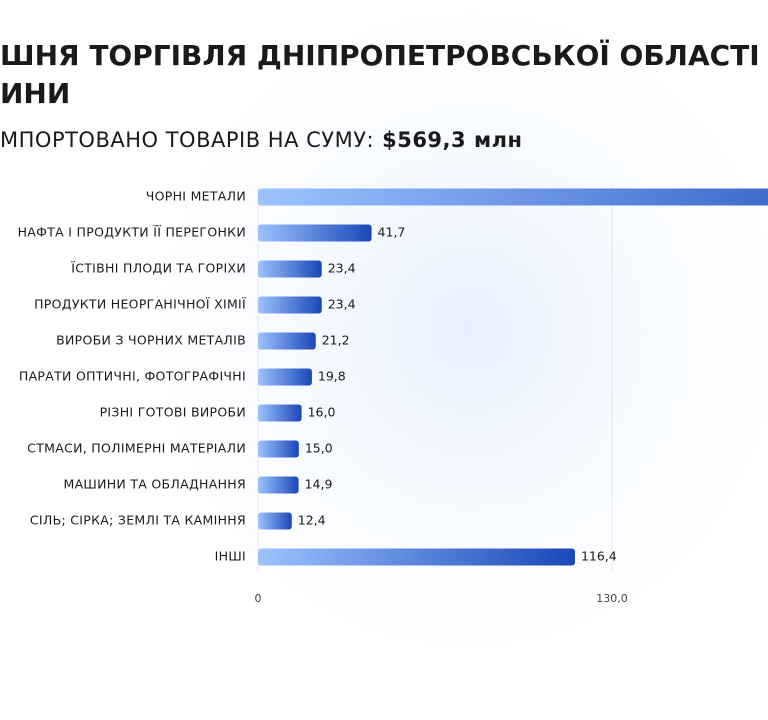  Describe the element at coordinates (136, 448) in the screenshot. I see `category-label: СТМАСИ, ПОЛІМЕРНІ МАТЕРІАЛИ` at that location.